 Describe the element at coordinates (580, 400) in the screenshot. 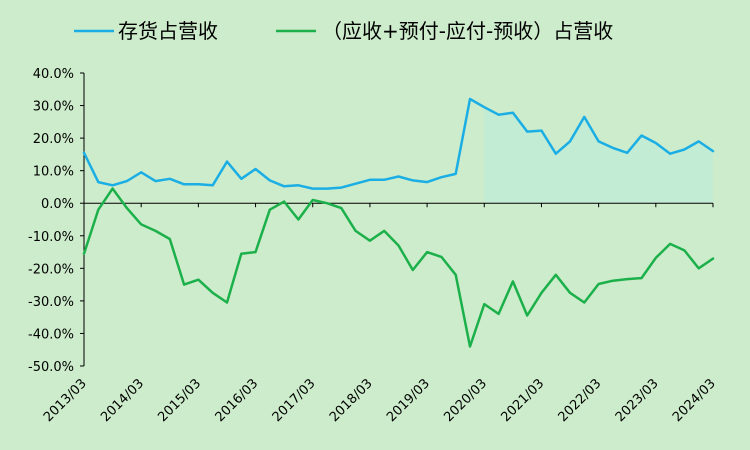

I see `x-tick-label: 2022/03` at that location.